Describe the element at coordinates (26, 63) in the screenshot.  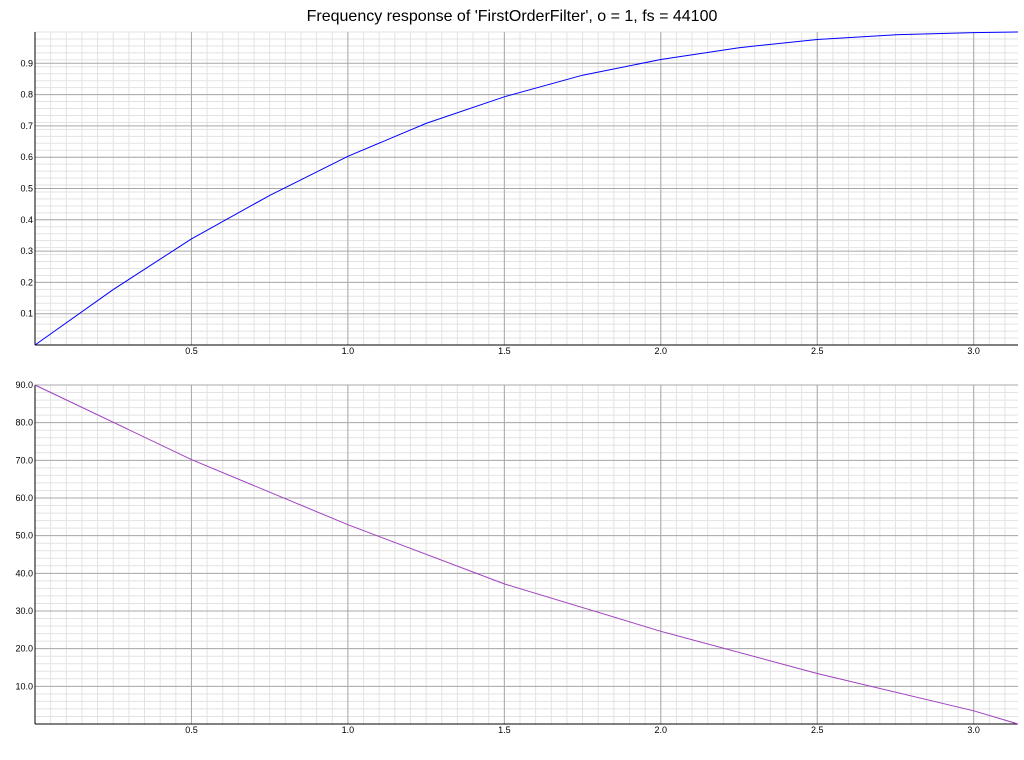
I see `y-tick-label: 0.9` at that location.